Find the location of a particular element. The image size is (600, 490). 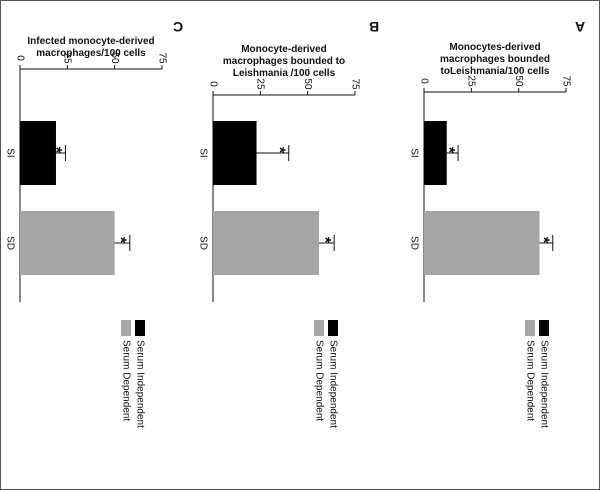

chart-title-line: macrophages bounded is located at coordinates (495, 59).